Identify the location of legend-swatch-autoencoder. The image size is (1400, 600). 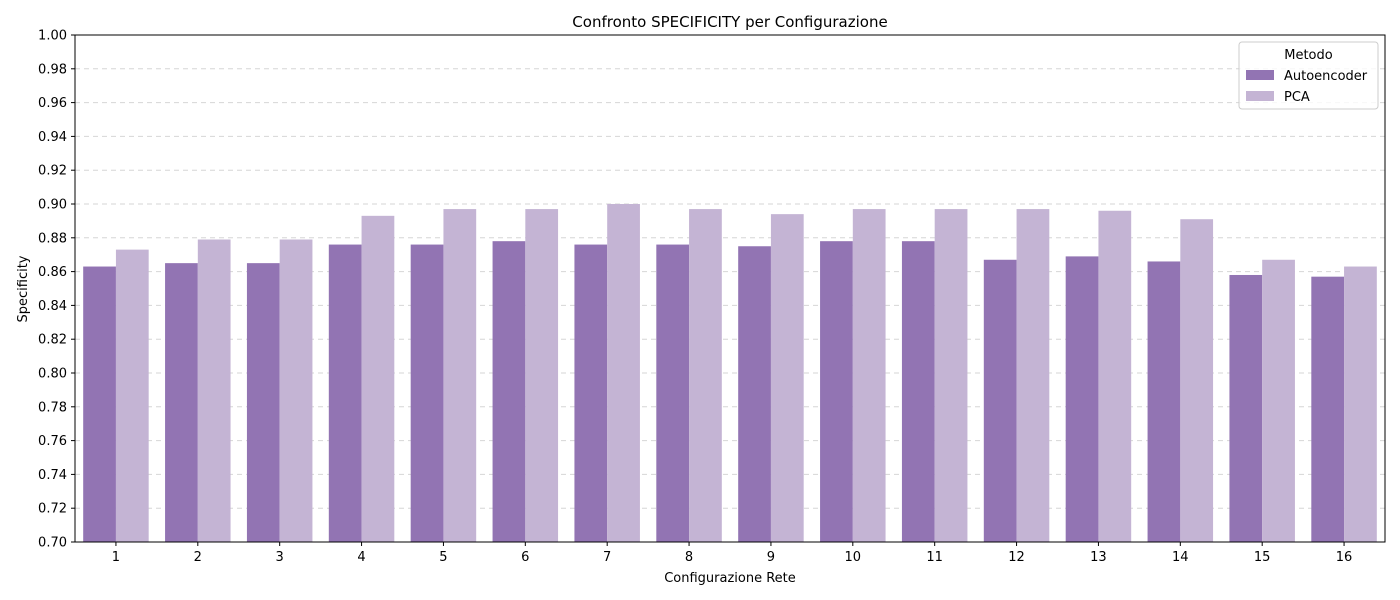
(1260, 75).